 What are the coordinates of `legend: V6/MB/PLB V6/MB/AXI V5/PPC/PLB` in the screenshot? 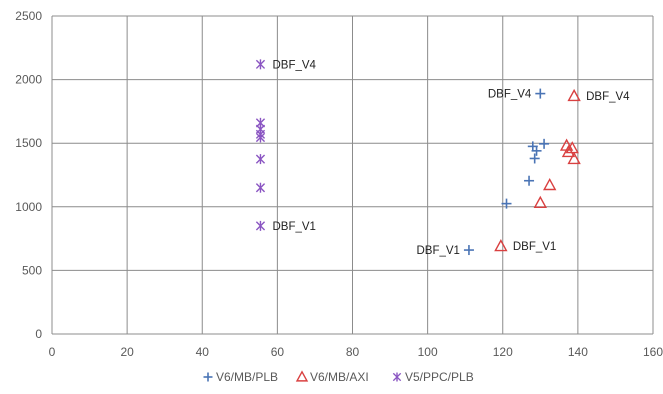 It's located at (338, 377).